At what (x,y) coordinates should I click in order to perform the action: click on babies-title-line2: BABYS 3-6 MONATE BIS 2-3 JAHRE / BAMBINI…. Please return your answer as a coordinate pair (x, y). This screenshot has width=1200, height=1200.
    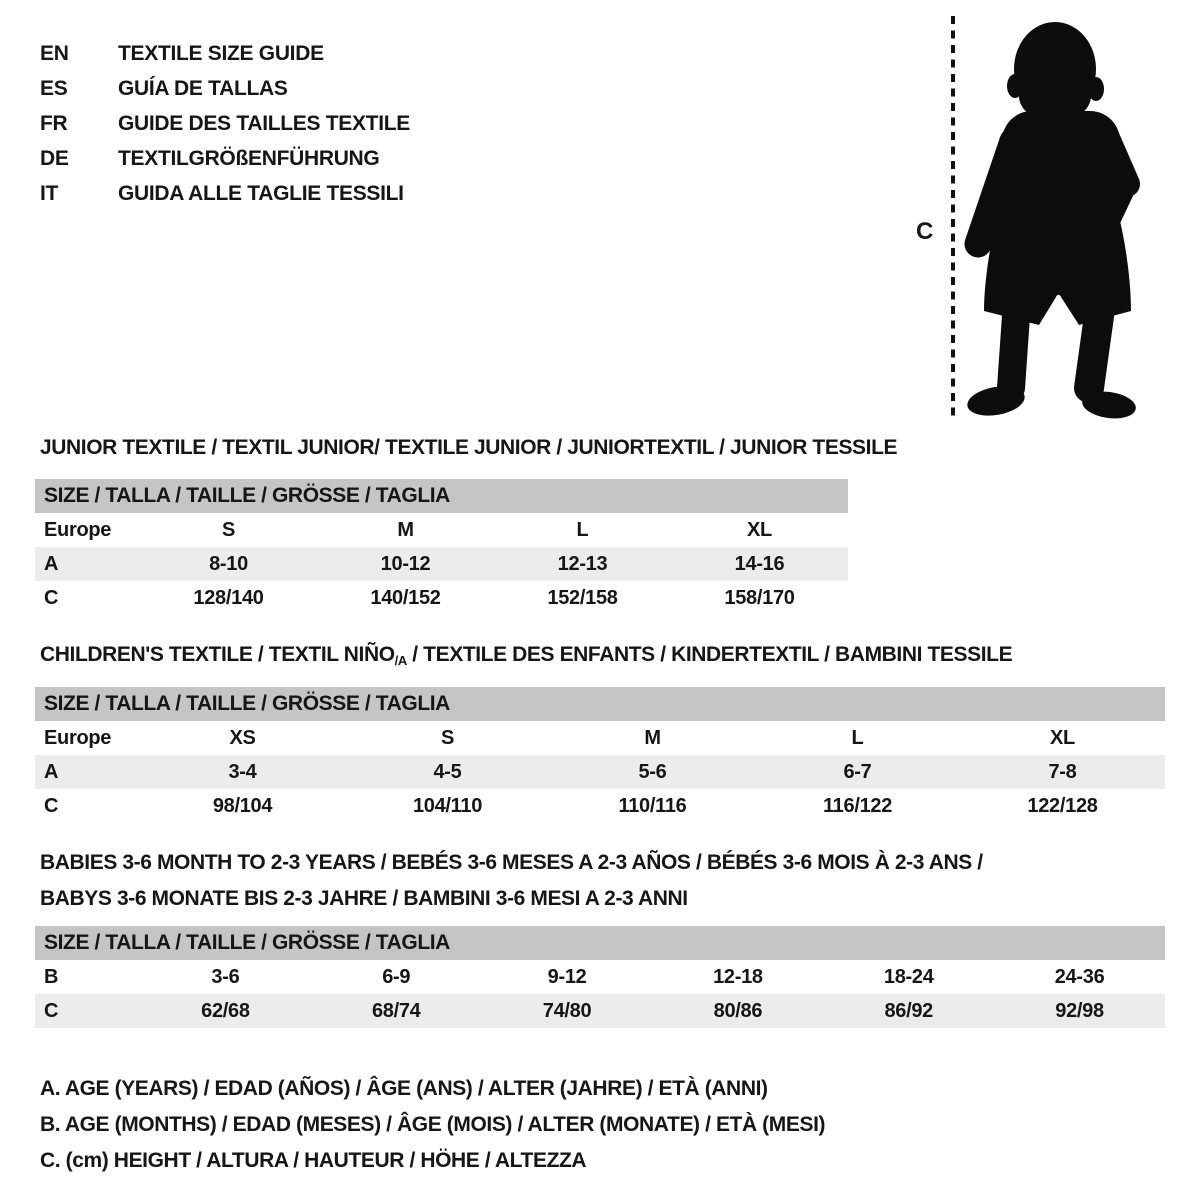
    Looking at the image, I should click on (364, 898).